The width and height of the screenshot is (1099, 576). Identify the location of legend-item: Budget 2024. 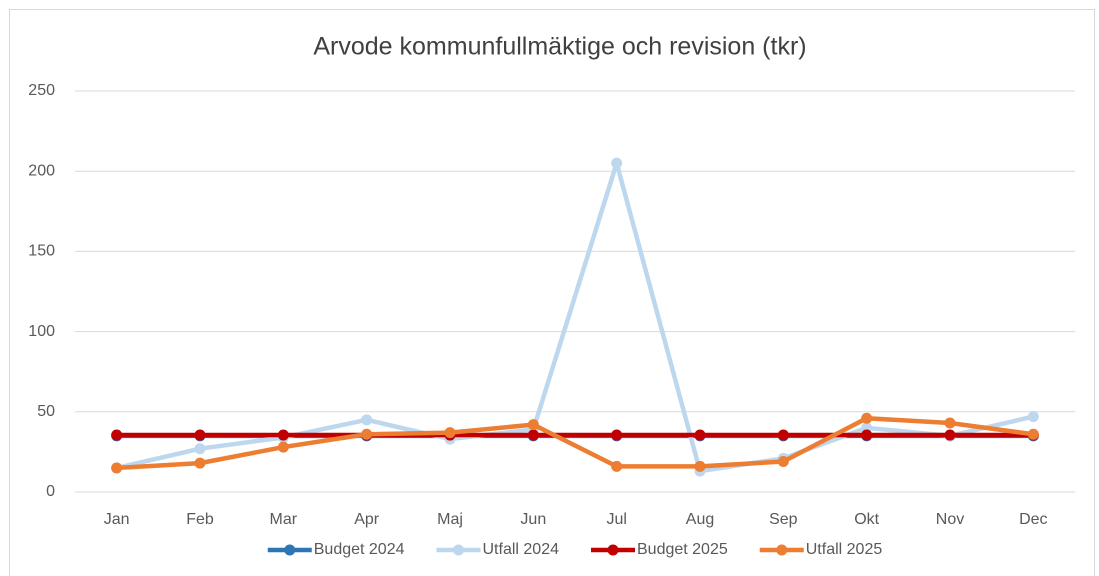
(336, 549).